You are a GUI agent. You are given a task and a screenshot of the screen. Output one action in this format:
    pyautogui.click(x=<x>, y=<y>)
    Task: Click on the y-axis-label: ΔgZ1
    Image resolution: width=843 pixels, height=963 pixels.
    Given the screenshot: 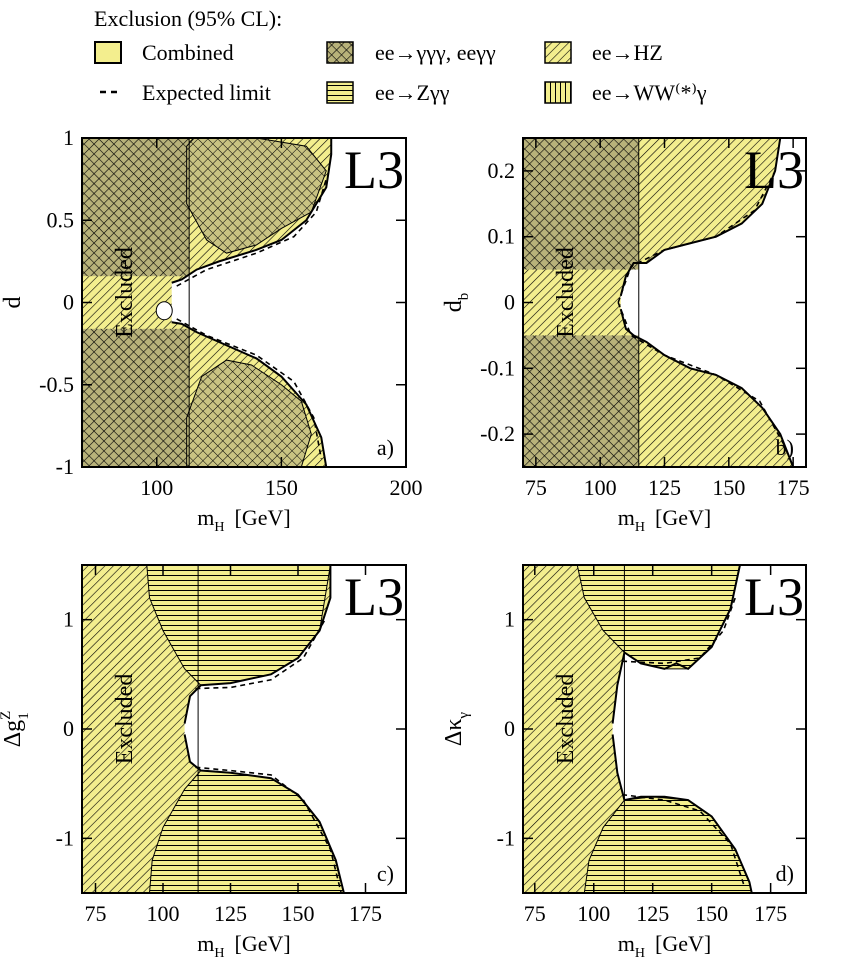 What is the action you would take?
    pyautogui.click(x=16, y=729)
    